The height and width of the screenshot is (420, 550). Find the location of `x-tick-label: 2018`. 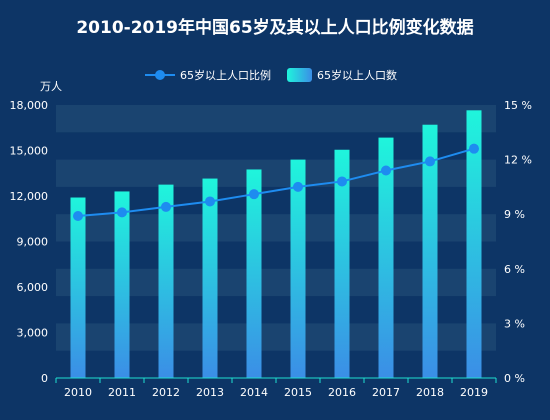

x-tick-label: 2018 is located at coordinates (430, 392).